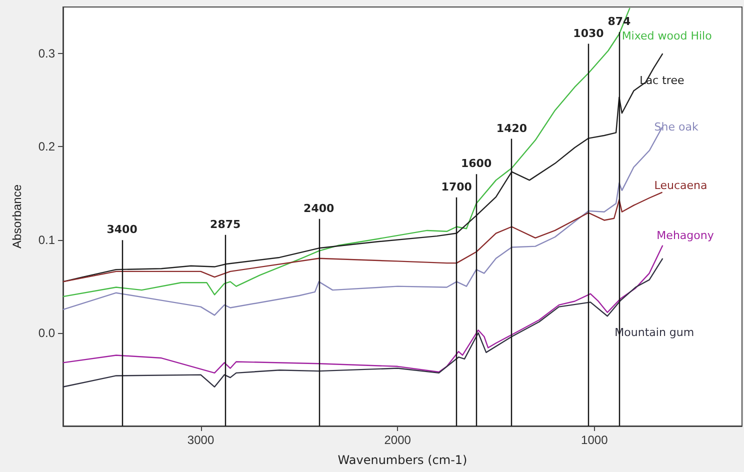 Image resolution: width=744 pixels, height=472 pixels. Describe the element at coordinates (319, 208) in the screenshot. I see `ref-line-label: 2400` at that location.